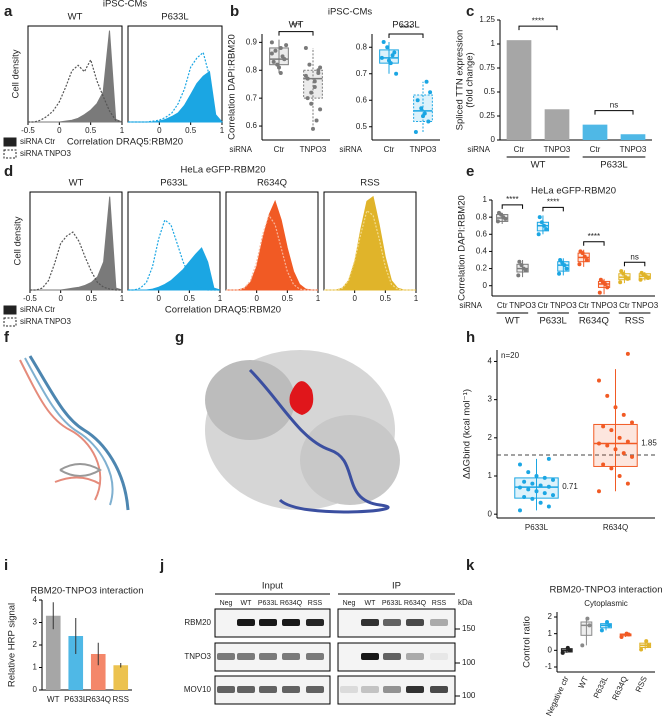  I want to click on chart-title: HeLa eGFP-RBM20, so click(573, 191).